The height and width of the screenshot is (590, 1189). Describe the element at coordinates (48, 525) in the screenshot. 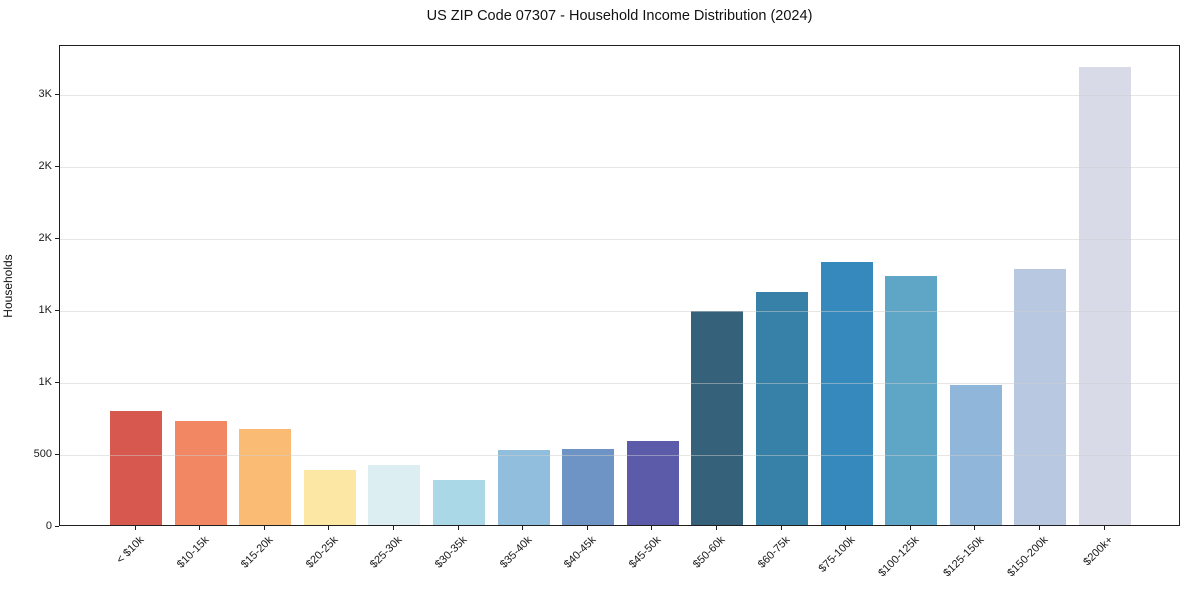

I see `y-tick-label: 0` at that location.